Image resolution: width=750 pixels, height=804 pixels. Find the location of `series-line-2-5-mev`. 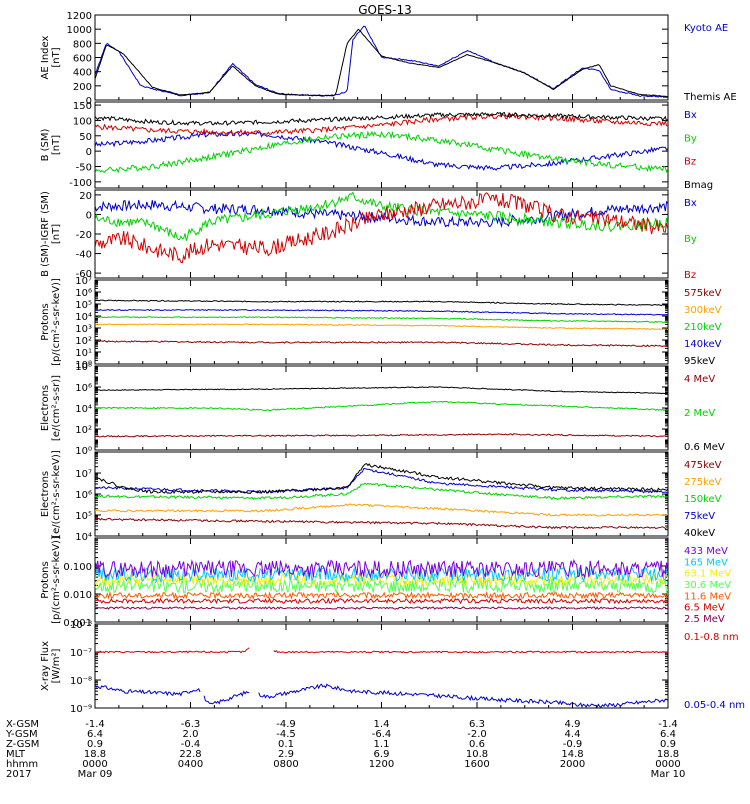

series-line-2-5-mev is located at coordinates (381, 608).